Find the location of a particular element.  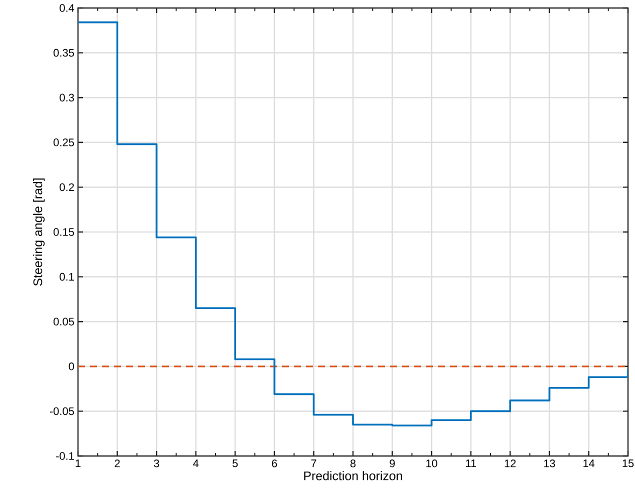

x-axis-title: Prediction horizon is located at coordinates (353, 475).